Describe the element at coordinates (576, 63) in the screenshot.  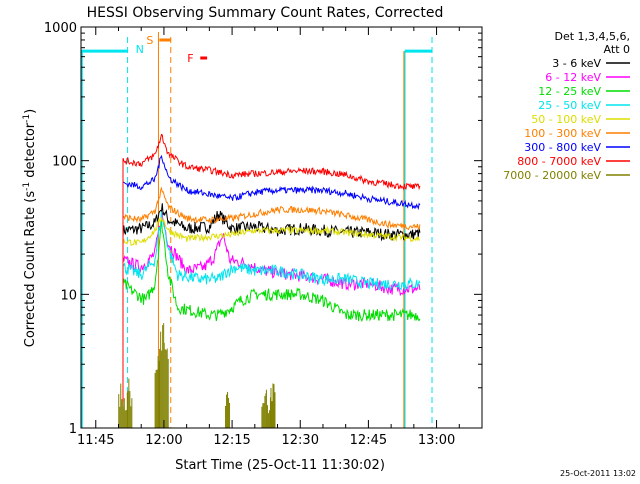
I see `legend-label-0: 3 - 6 keV` at that location.